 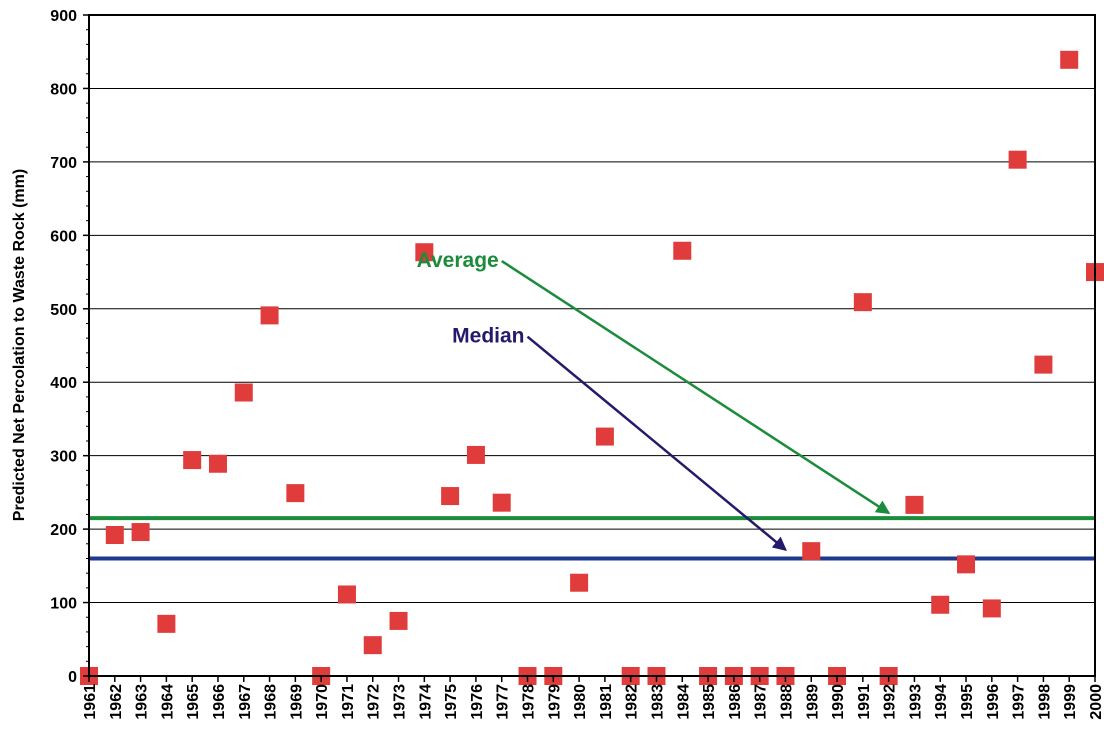 What do you see at coordinates (451, 702) in the screenshot?
I see `x-tick-label: 1975` at bounding box center [451, 702].